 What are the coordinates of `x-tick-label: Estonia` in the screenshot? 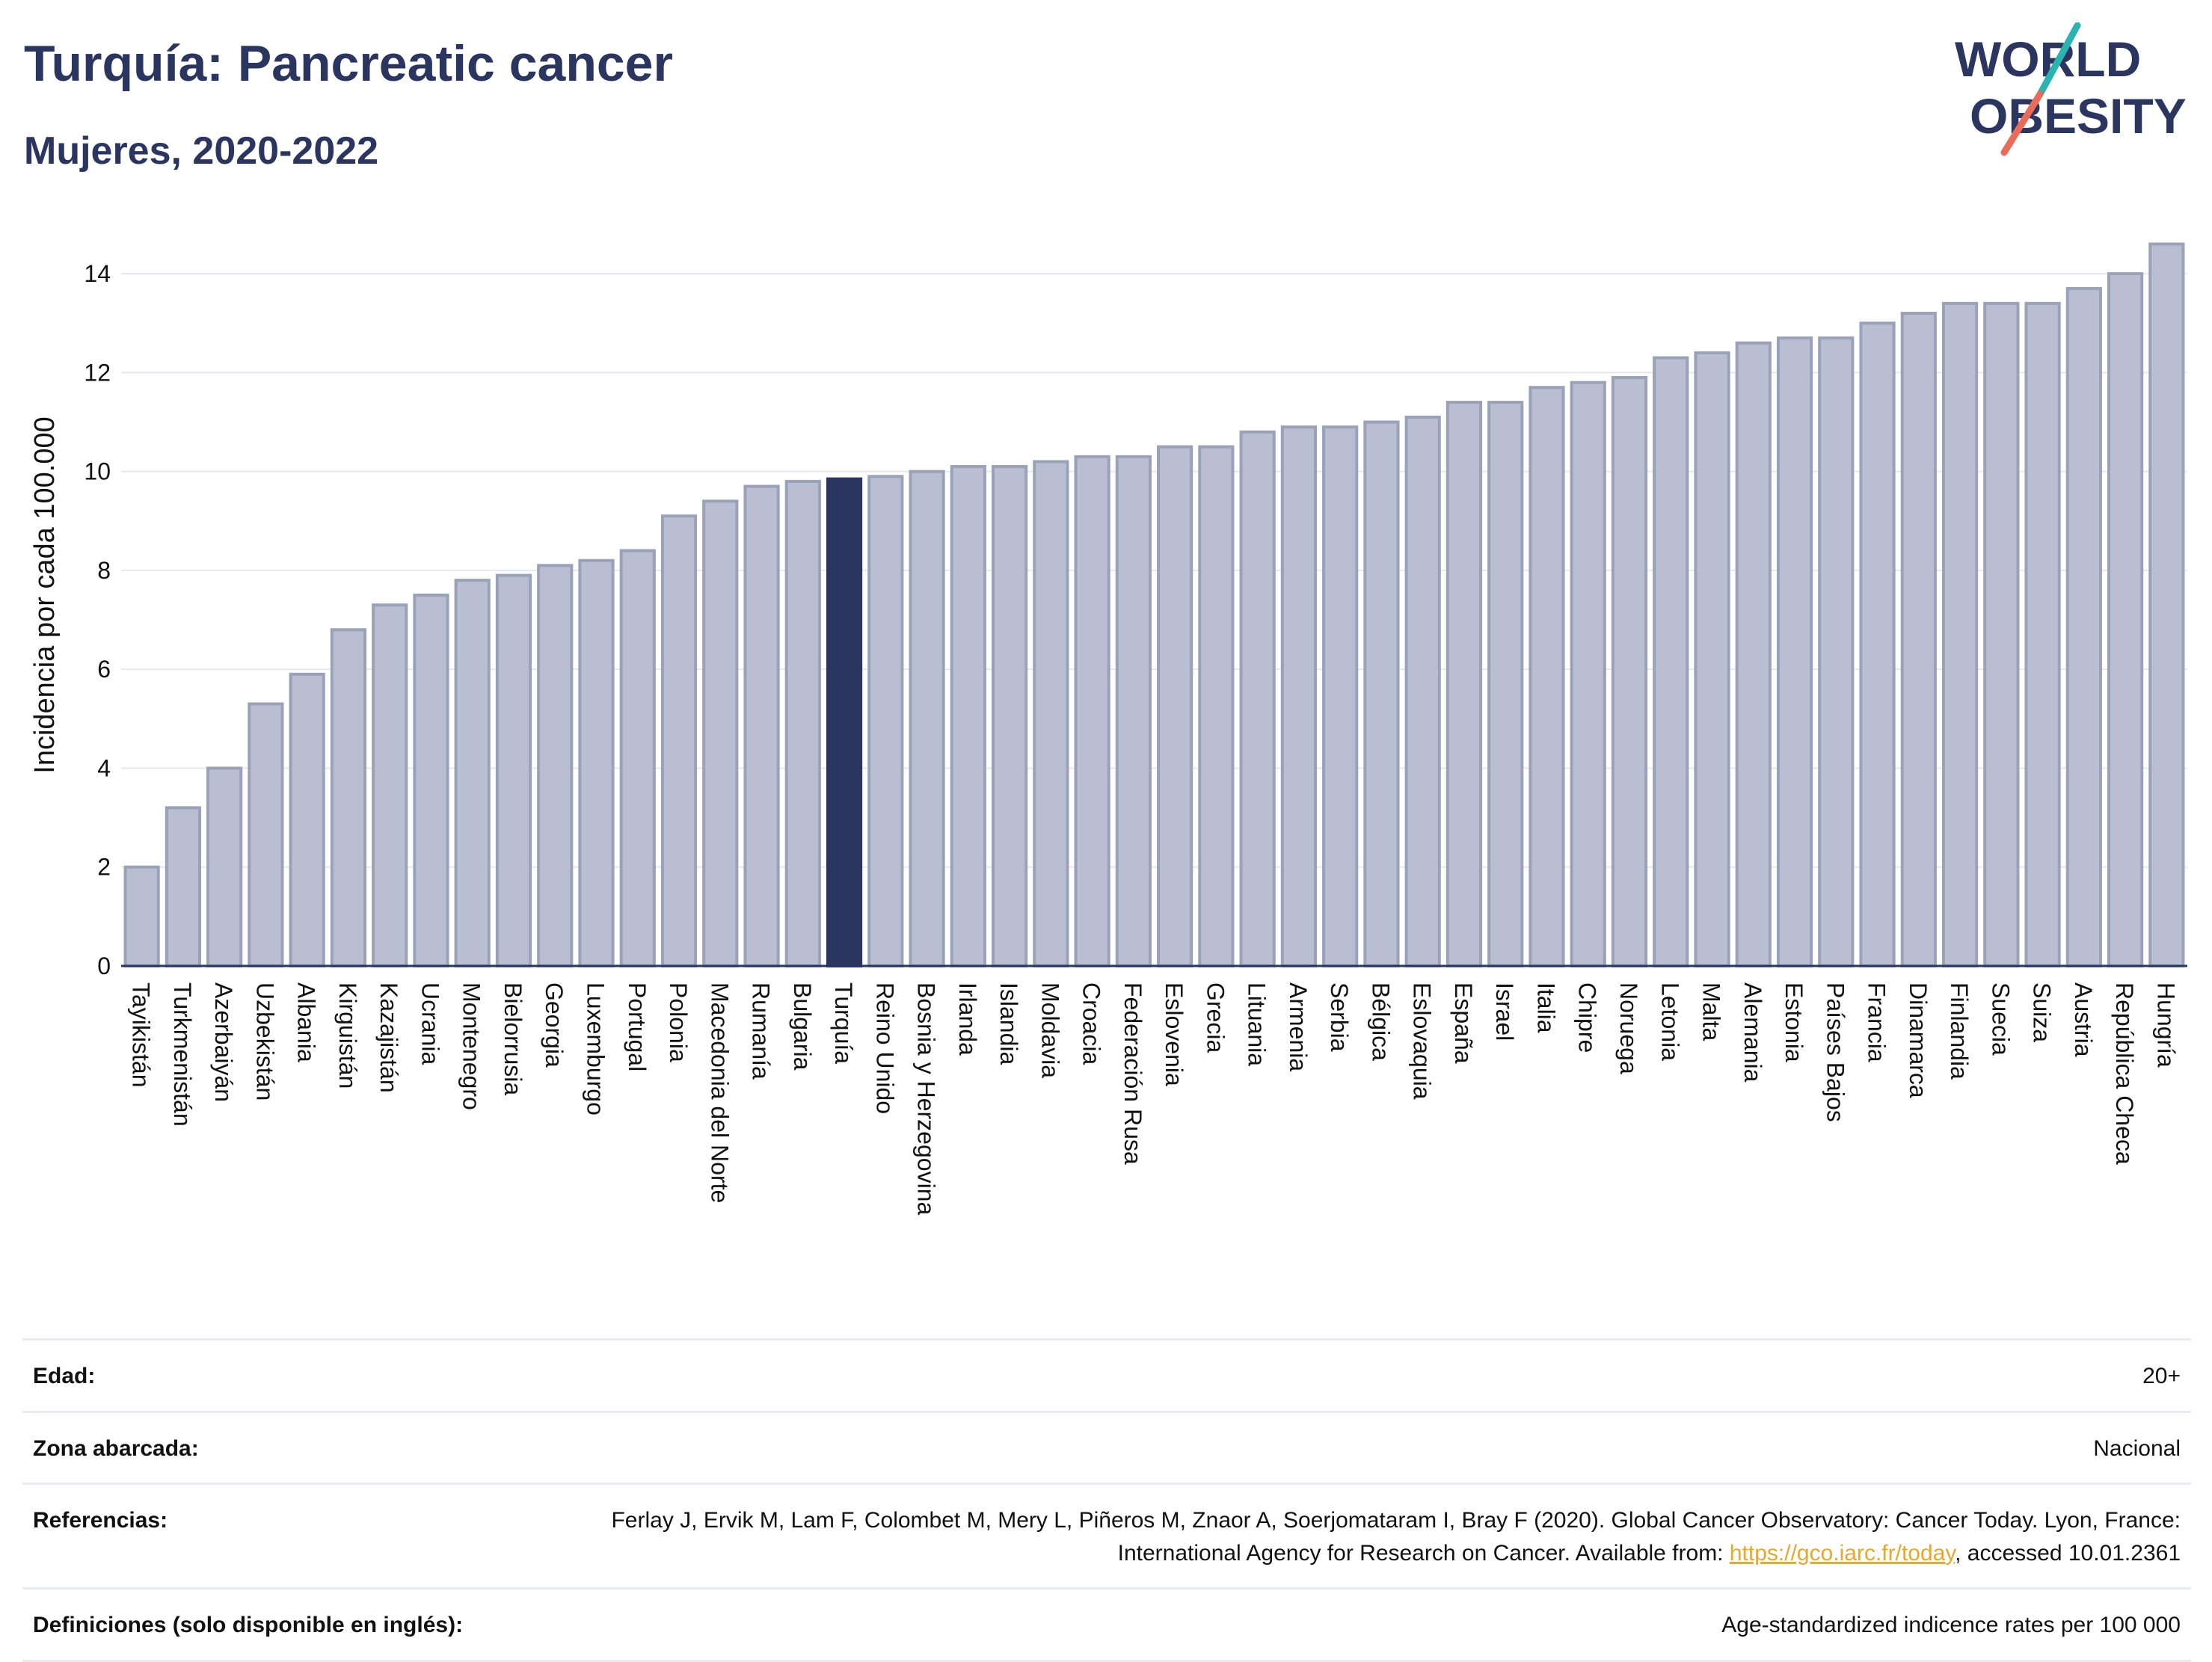 It's located at (1794, 1022).